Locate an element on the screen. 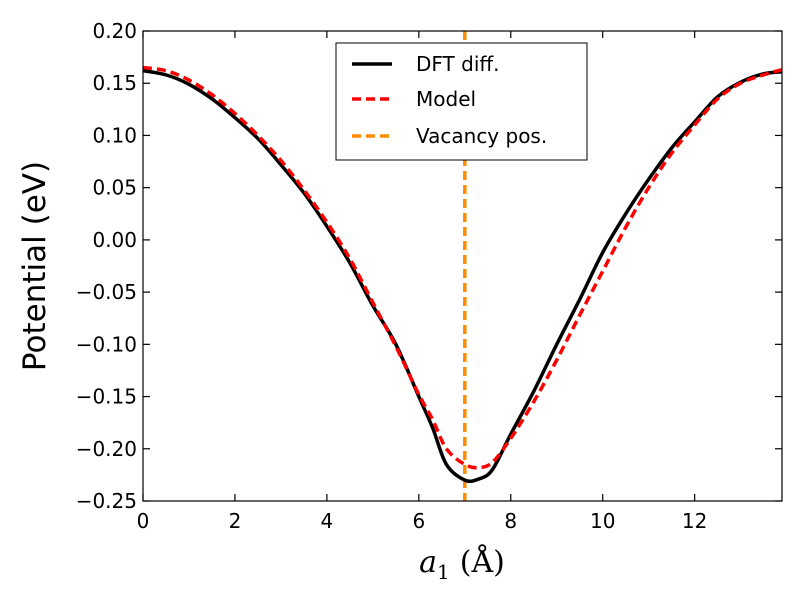 The height and width of the screenshot is (600, 800). x-tick-label: 4 is located at coordinates (327, 521).